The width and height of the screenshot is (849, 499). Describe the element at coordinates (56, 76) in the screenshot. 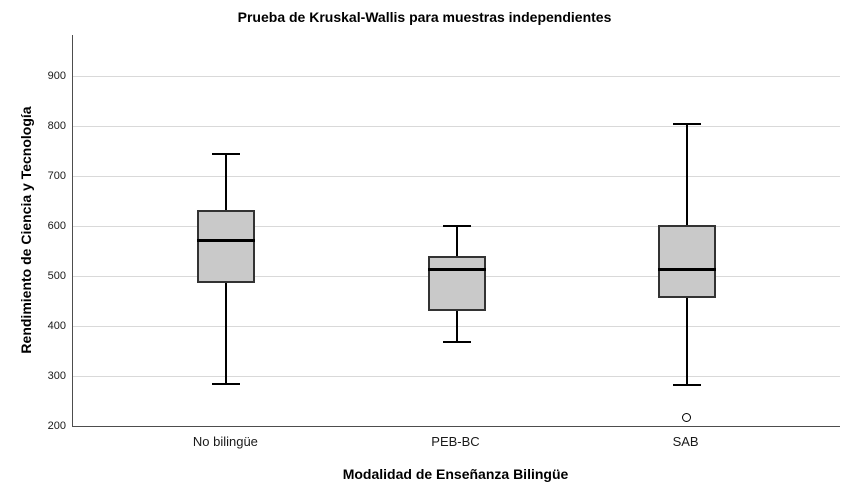

I see `y-tick-label-900: 900` at that location.